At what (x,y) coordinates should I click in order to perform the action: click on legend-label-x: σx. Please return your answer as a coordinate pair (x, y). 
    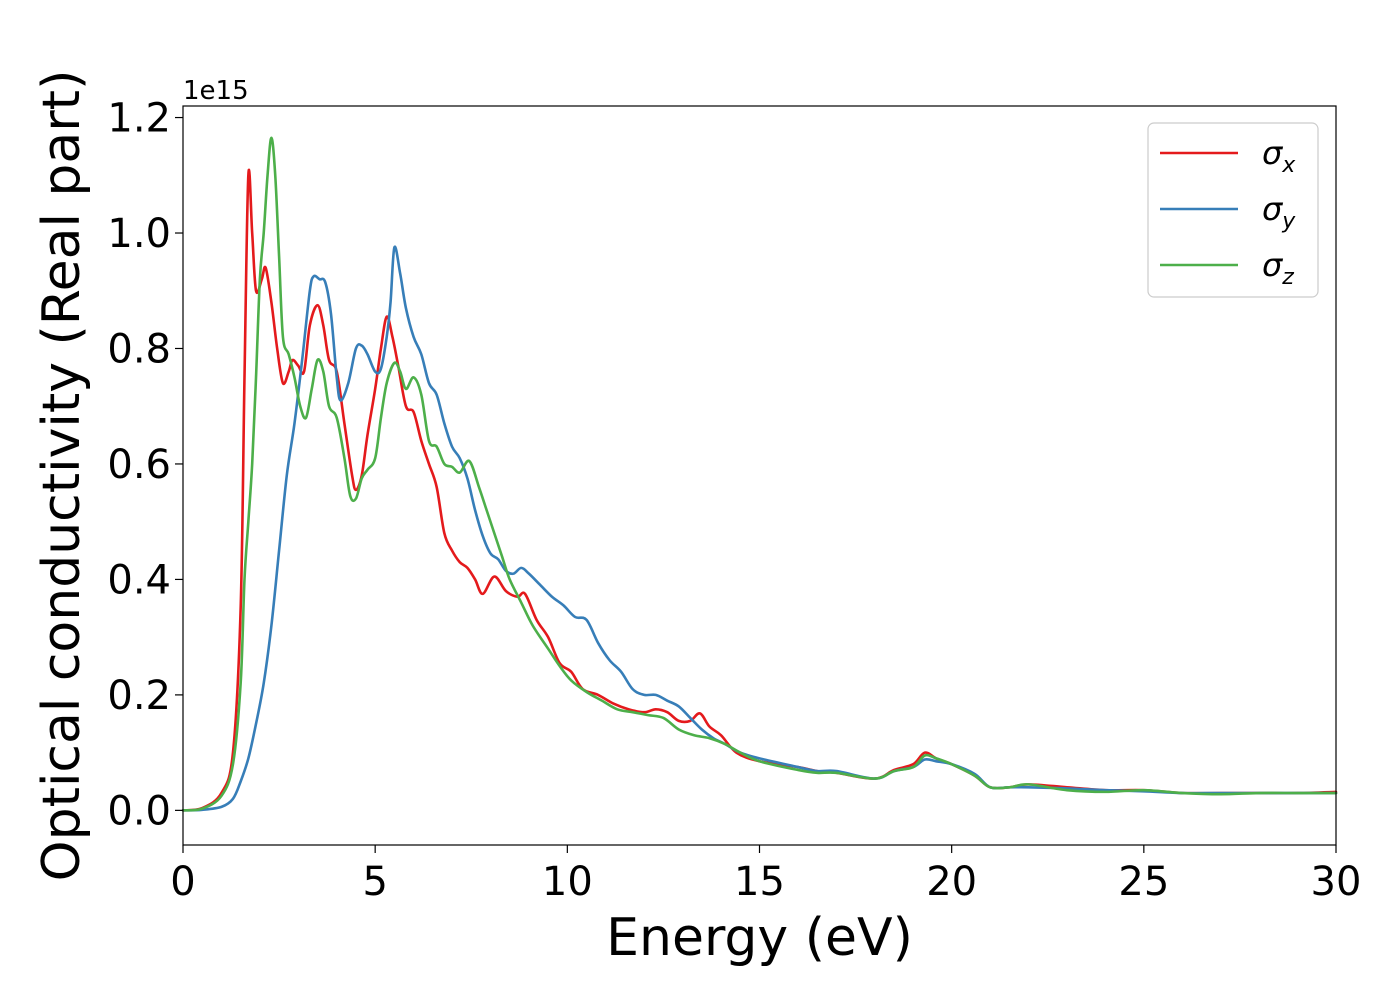
    Looking at the image, I should click on (1279, 156).